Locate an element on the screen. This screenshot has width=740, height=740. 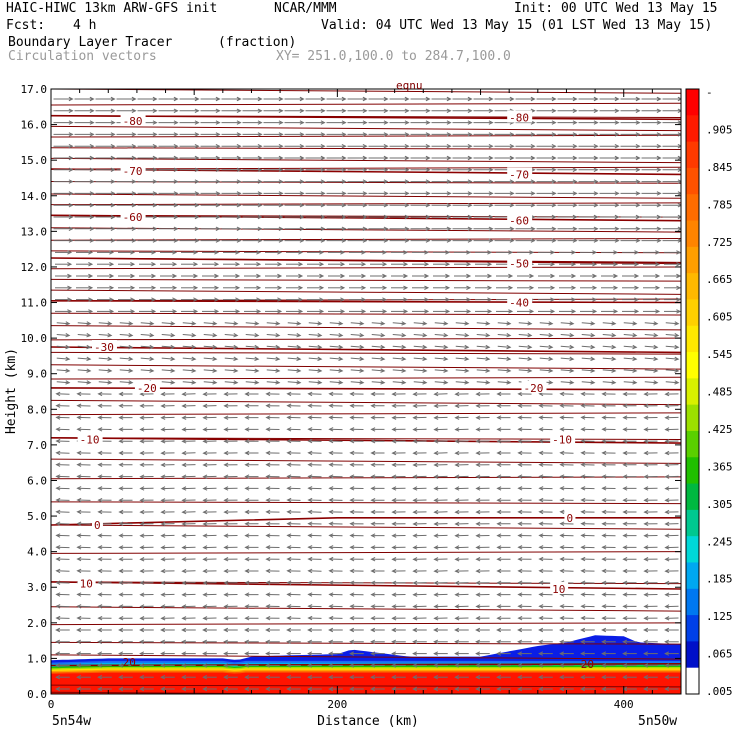
contour-label-8-1: 0 is located at coordinates (569, 518).